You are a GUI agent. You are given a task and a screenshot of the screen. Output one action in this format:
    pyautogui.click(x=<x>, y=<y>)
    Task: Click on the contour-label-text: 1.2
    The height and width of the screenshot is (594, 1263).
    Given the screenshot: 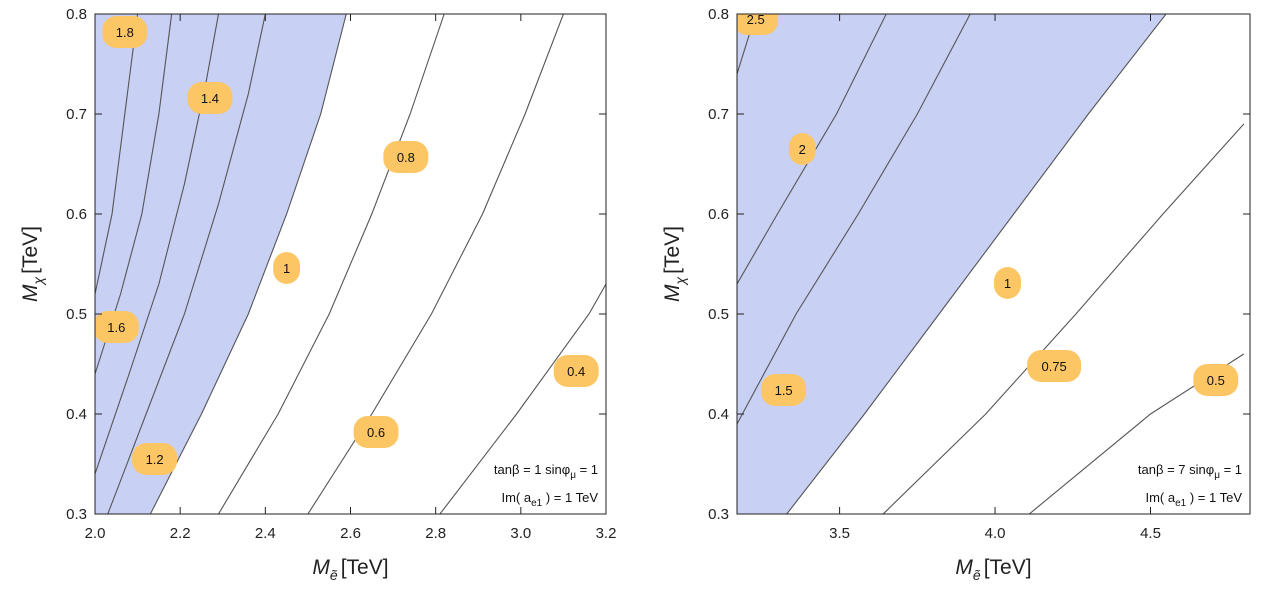 What is the action you would take?
    pyautogui.click(x=155, y=459)
    